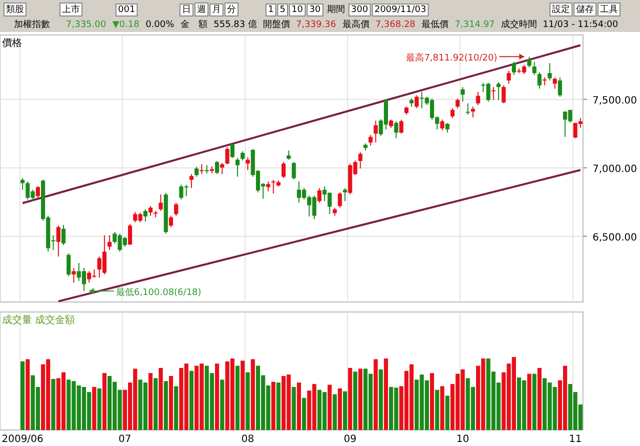  I want to click on text: 11/03 - 11:54:00, so click(580, 25).